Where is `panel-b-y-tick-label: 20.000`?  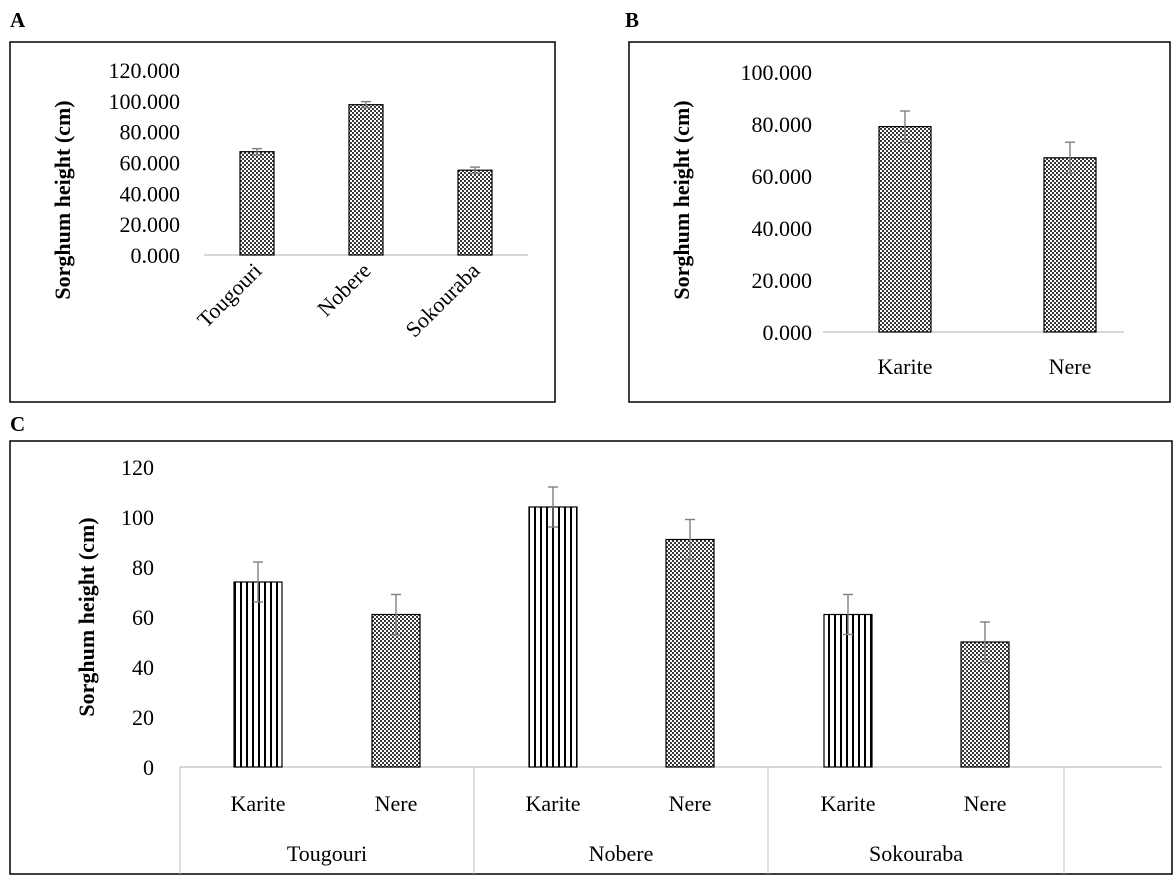 panel-b-y-tick-label: 20.000 is located at coordinates (782, 280).